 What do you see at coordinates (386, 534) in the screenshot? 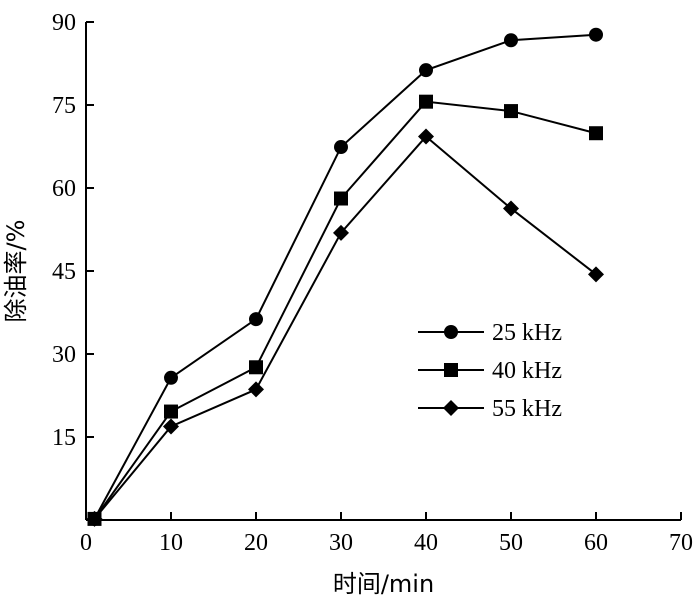
I see `x-ticks: 0 10 20 30 40 50 60 70` at bounding box center [386, 534].